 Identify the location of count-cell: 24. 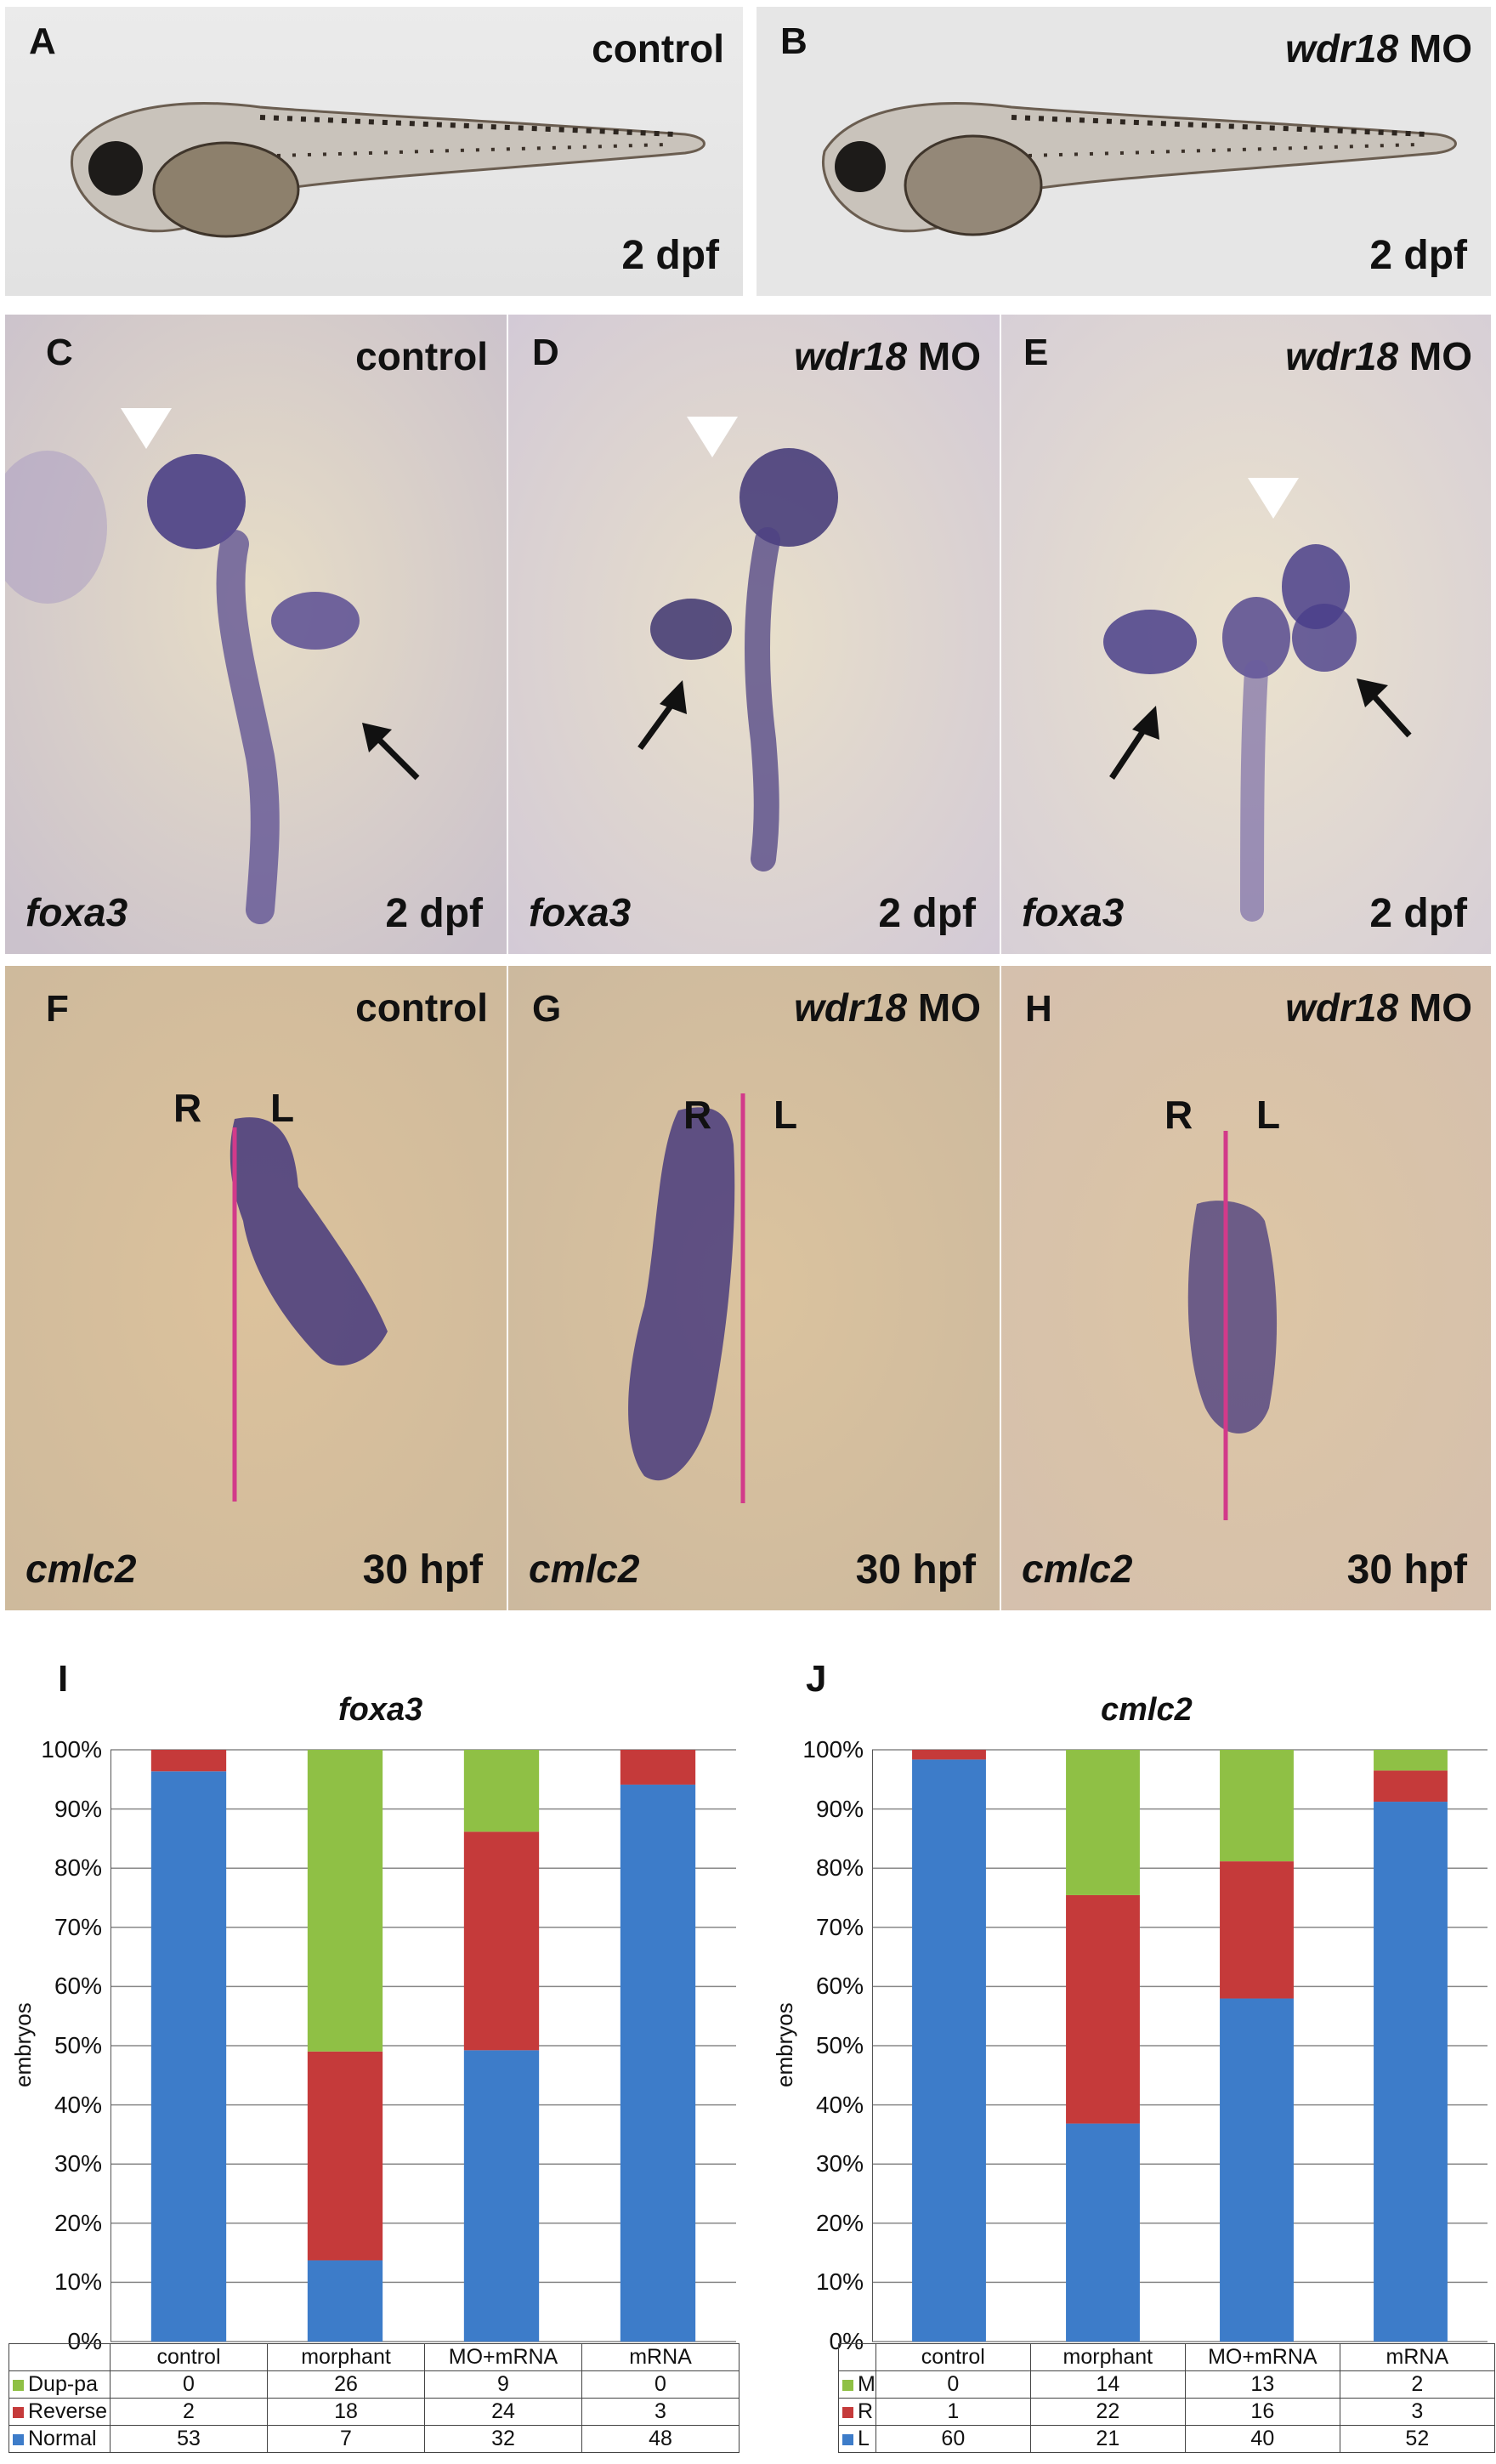
(503, 2412).